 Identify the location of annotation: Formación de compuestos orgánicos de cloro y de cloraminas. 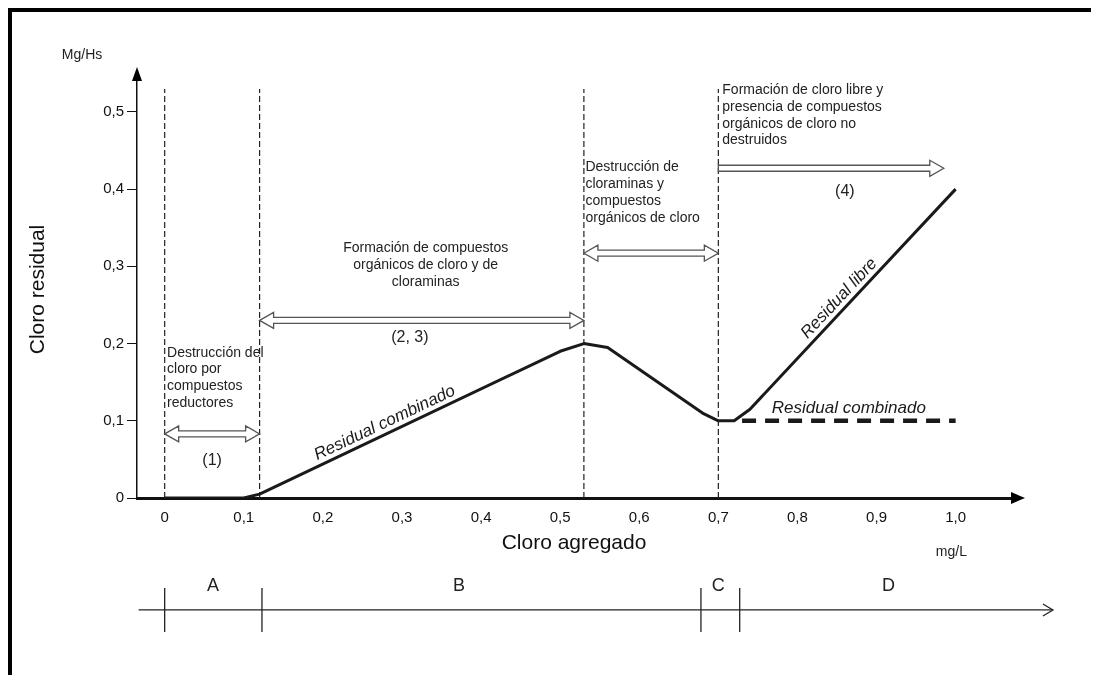
(426, 264).